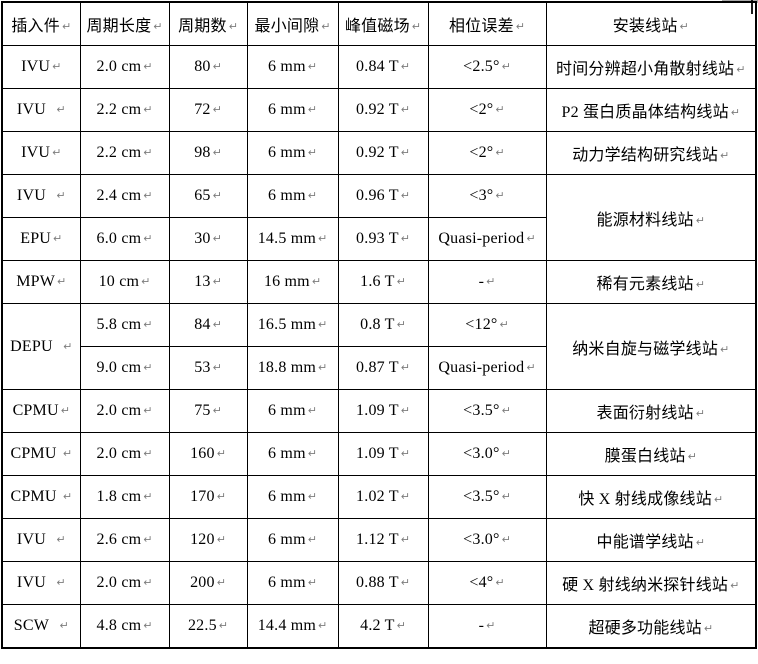 The width and height of the screenshot is (758, 664). I want to click on cell-text: 超硬多功能线站, so click(645, 628).